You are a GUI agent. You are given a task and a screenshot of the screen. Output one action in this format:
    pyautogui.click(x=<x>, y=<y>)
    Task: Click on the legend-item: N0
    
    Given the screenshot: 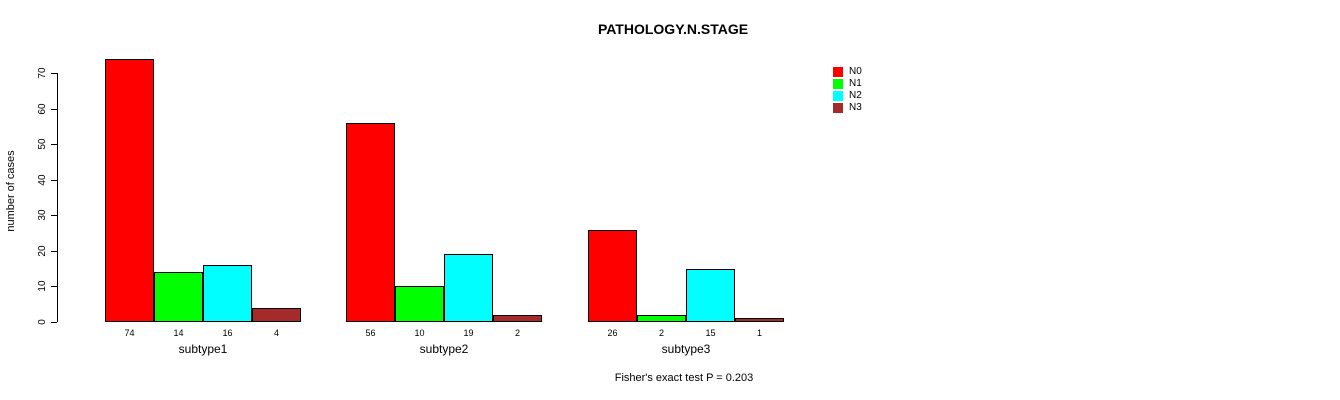 What is the action you would take?
    pyautogui.click(x=847, y=72)
    